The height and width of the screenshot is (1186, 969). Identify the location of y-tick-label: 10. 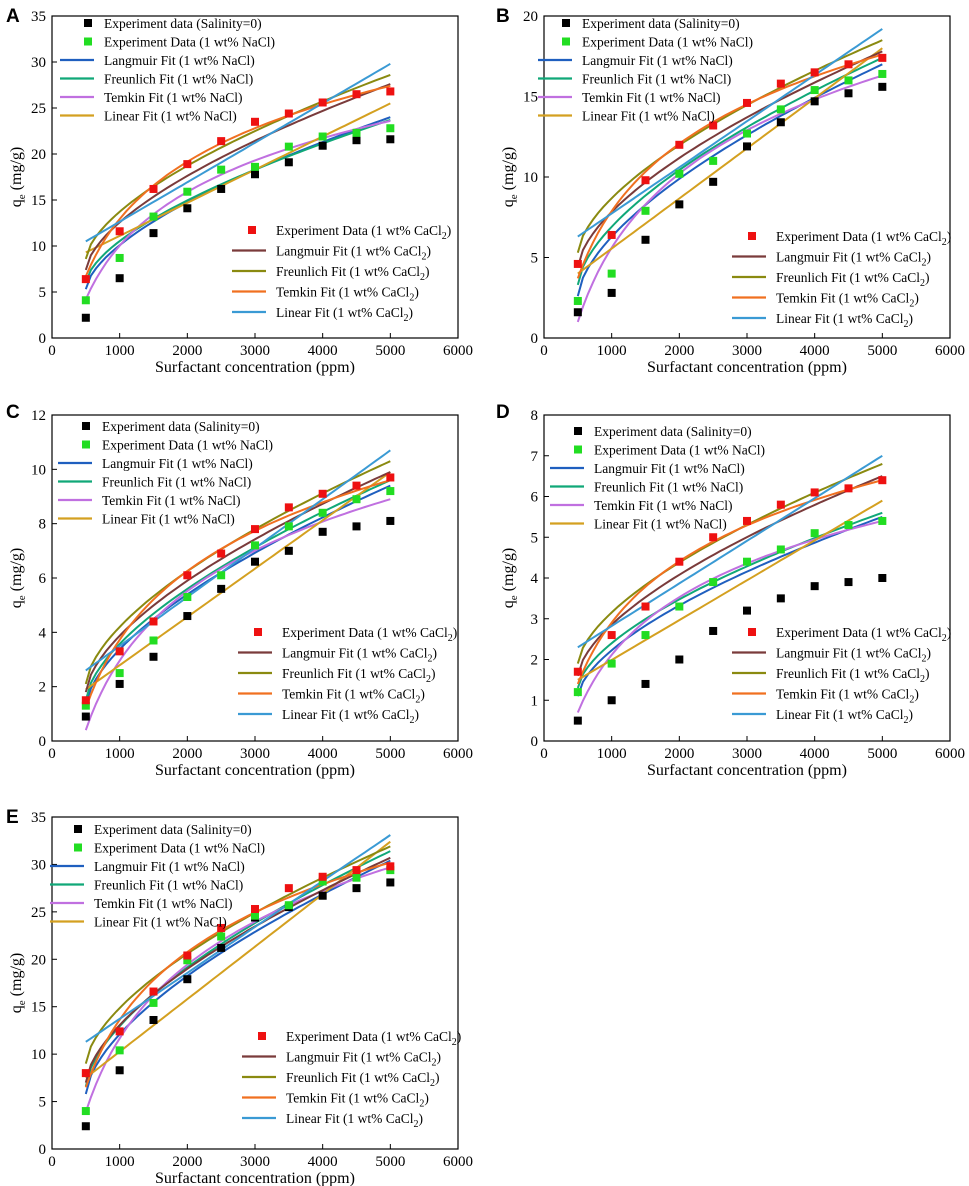
(38, 470).